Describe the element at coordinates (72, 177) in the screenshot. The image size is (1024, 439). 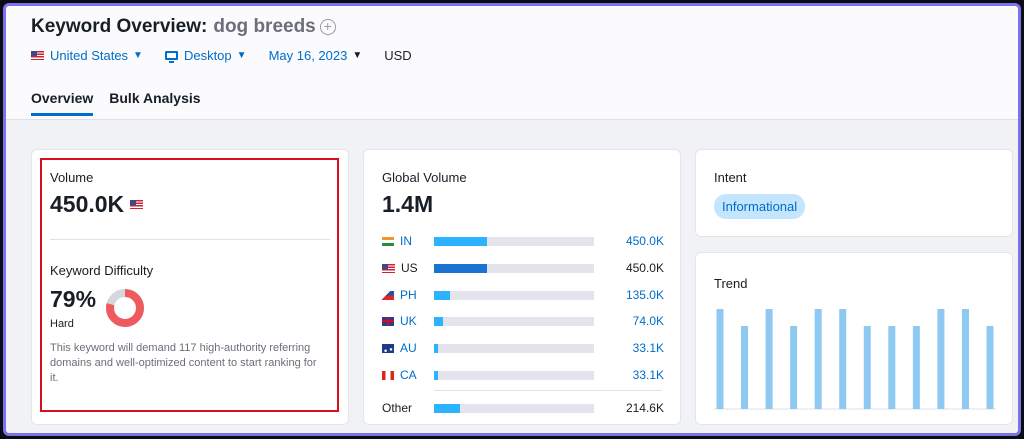
I see `volume-label: Volume` at that location.